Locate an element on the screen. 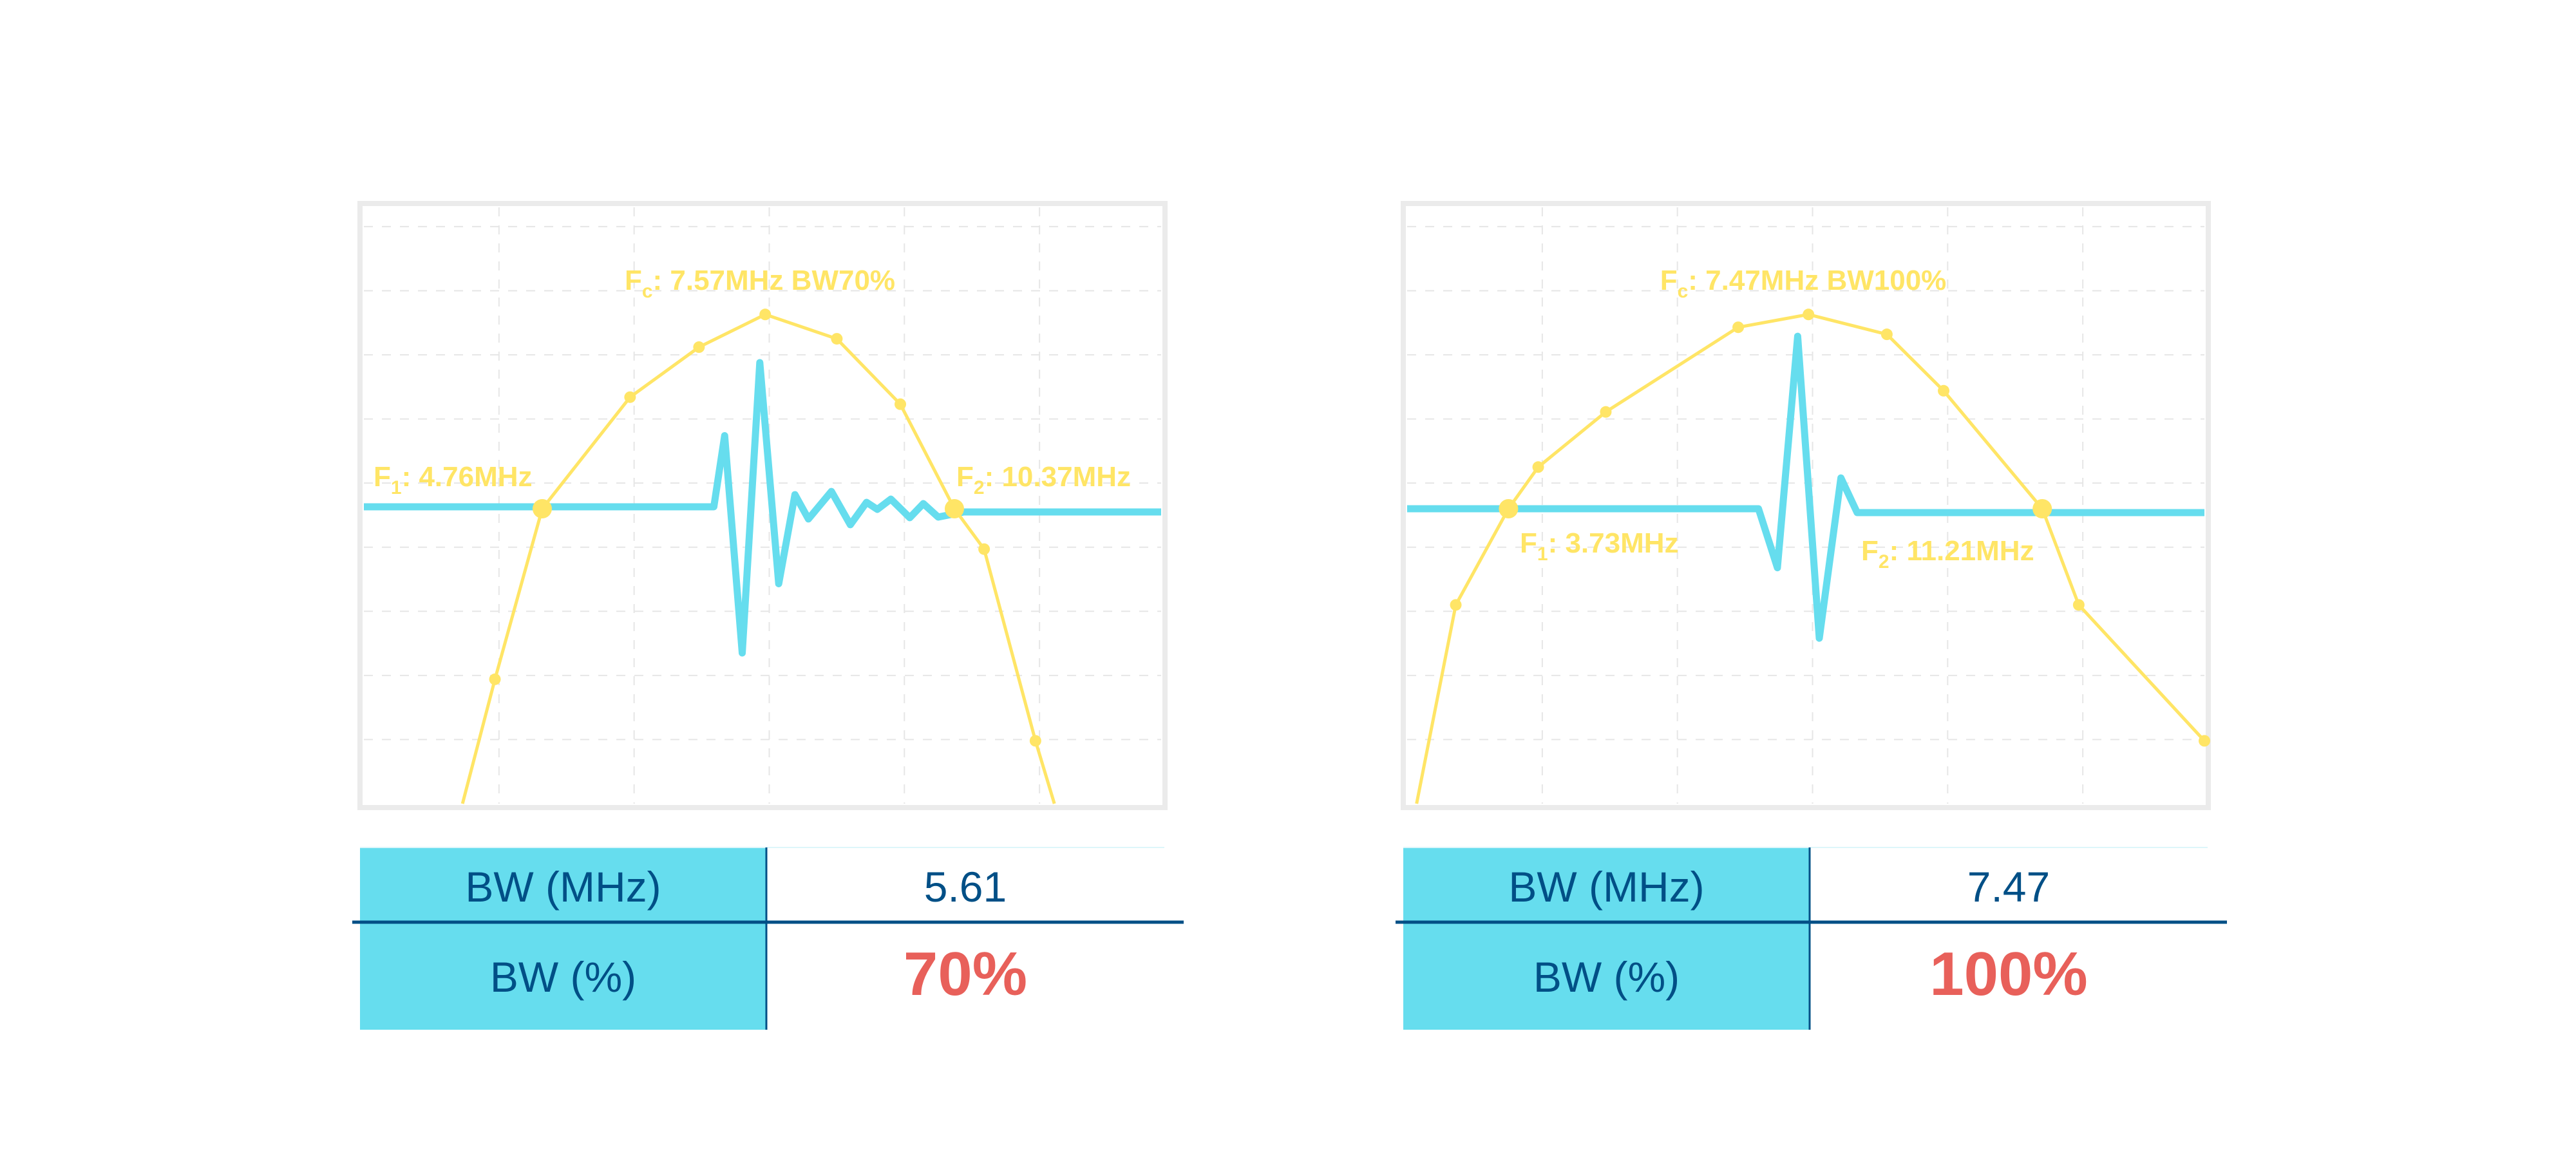  f2-label: F2: 11.21MHz is located at coordinates (1948, 553).